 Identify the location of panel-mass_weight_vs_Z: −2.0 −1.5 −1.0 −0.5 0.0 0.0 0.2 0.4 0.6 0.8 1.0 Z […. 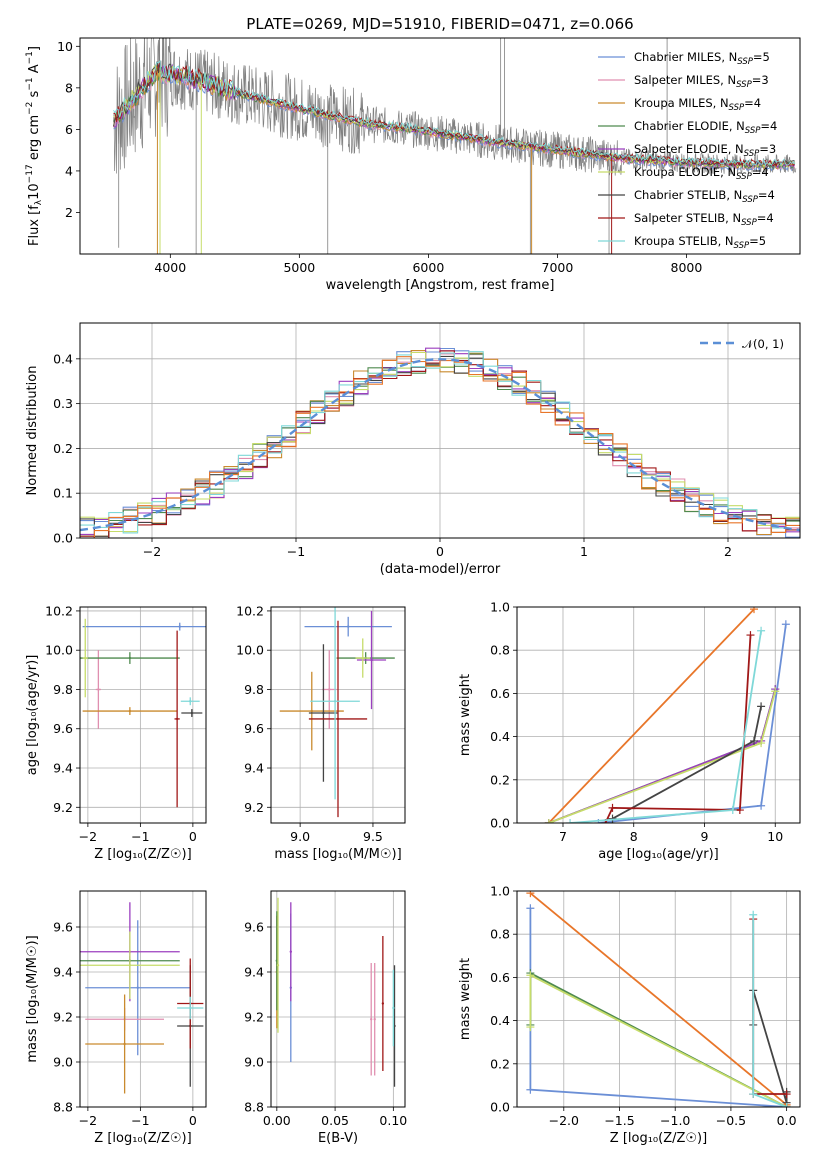
(629, 1015).